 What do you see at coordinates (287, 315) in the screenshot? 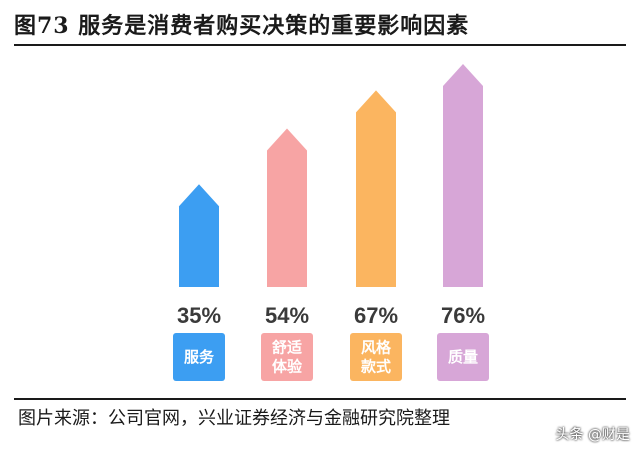
I see `value-label-2: 54%` at bounding box center [287, 315].